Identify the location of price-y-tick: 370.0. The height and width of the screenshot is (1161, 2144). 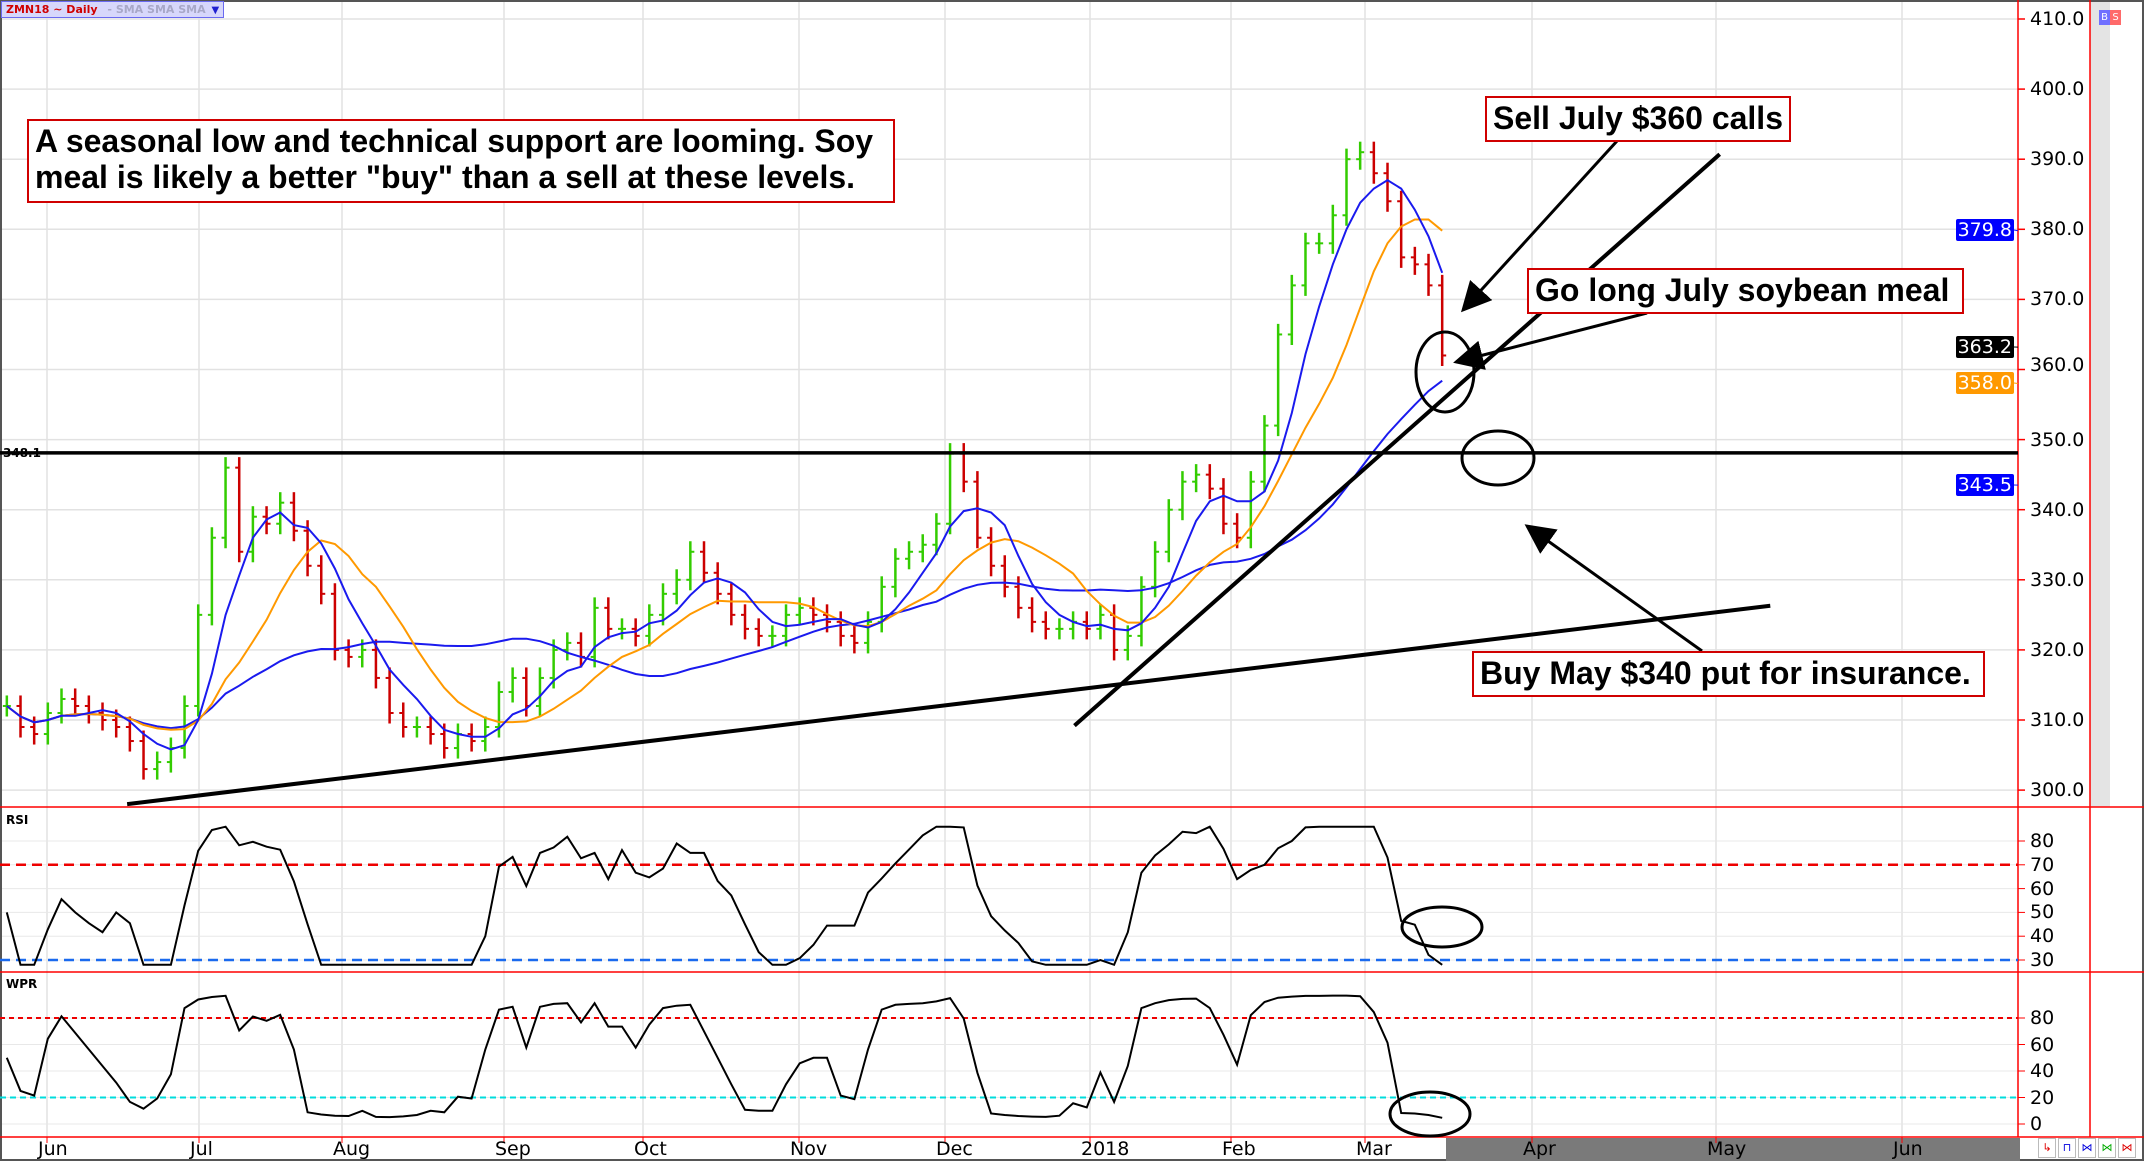
(2057, 299).